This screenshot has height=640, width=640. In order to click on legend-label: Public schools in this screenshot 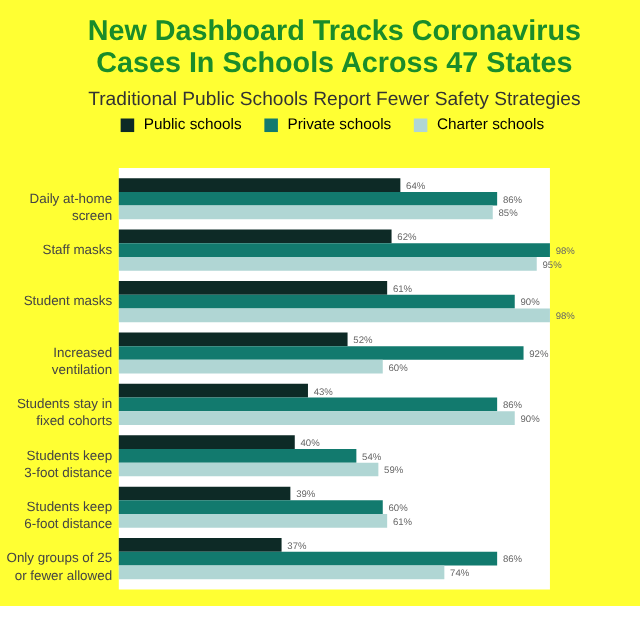, I will do `click(192, 124)`.